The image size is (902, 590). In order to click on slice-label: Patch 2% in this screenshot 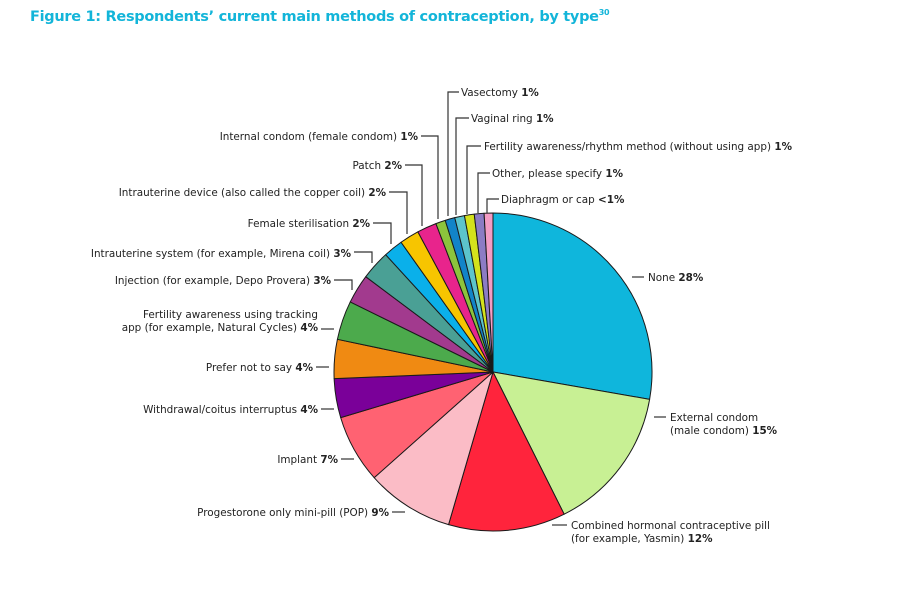, I will do `click(378, 166)`.